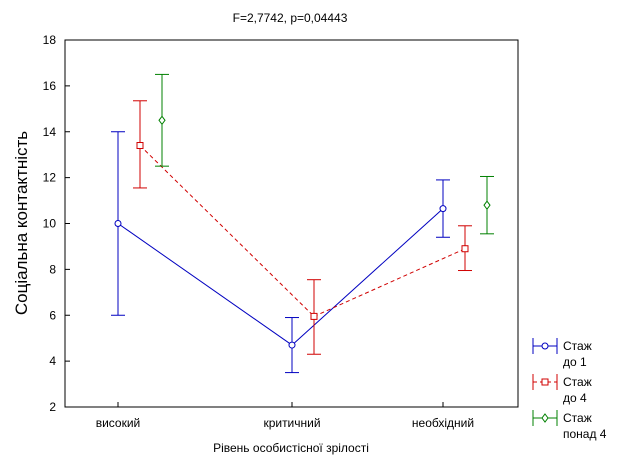 This screenshot has width=625, height=469. What do you see at coordinates (52, 407) in the screenshot?
I see `y-tick-label-0: 2` at bounding box center [52, 407].